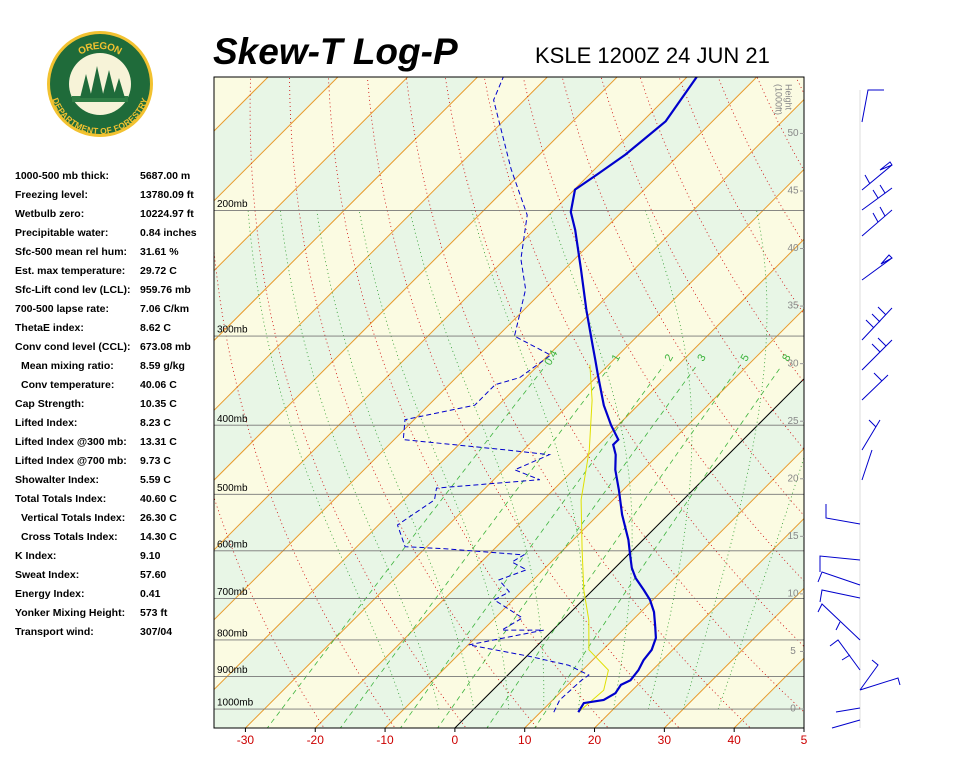 The image size is (960, 768). Describe the element at coordinates (167, 214) in the screenshot. I see `stat-value: 10224.97 ft` at that location.